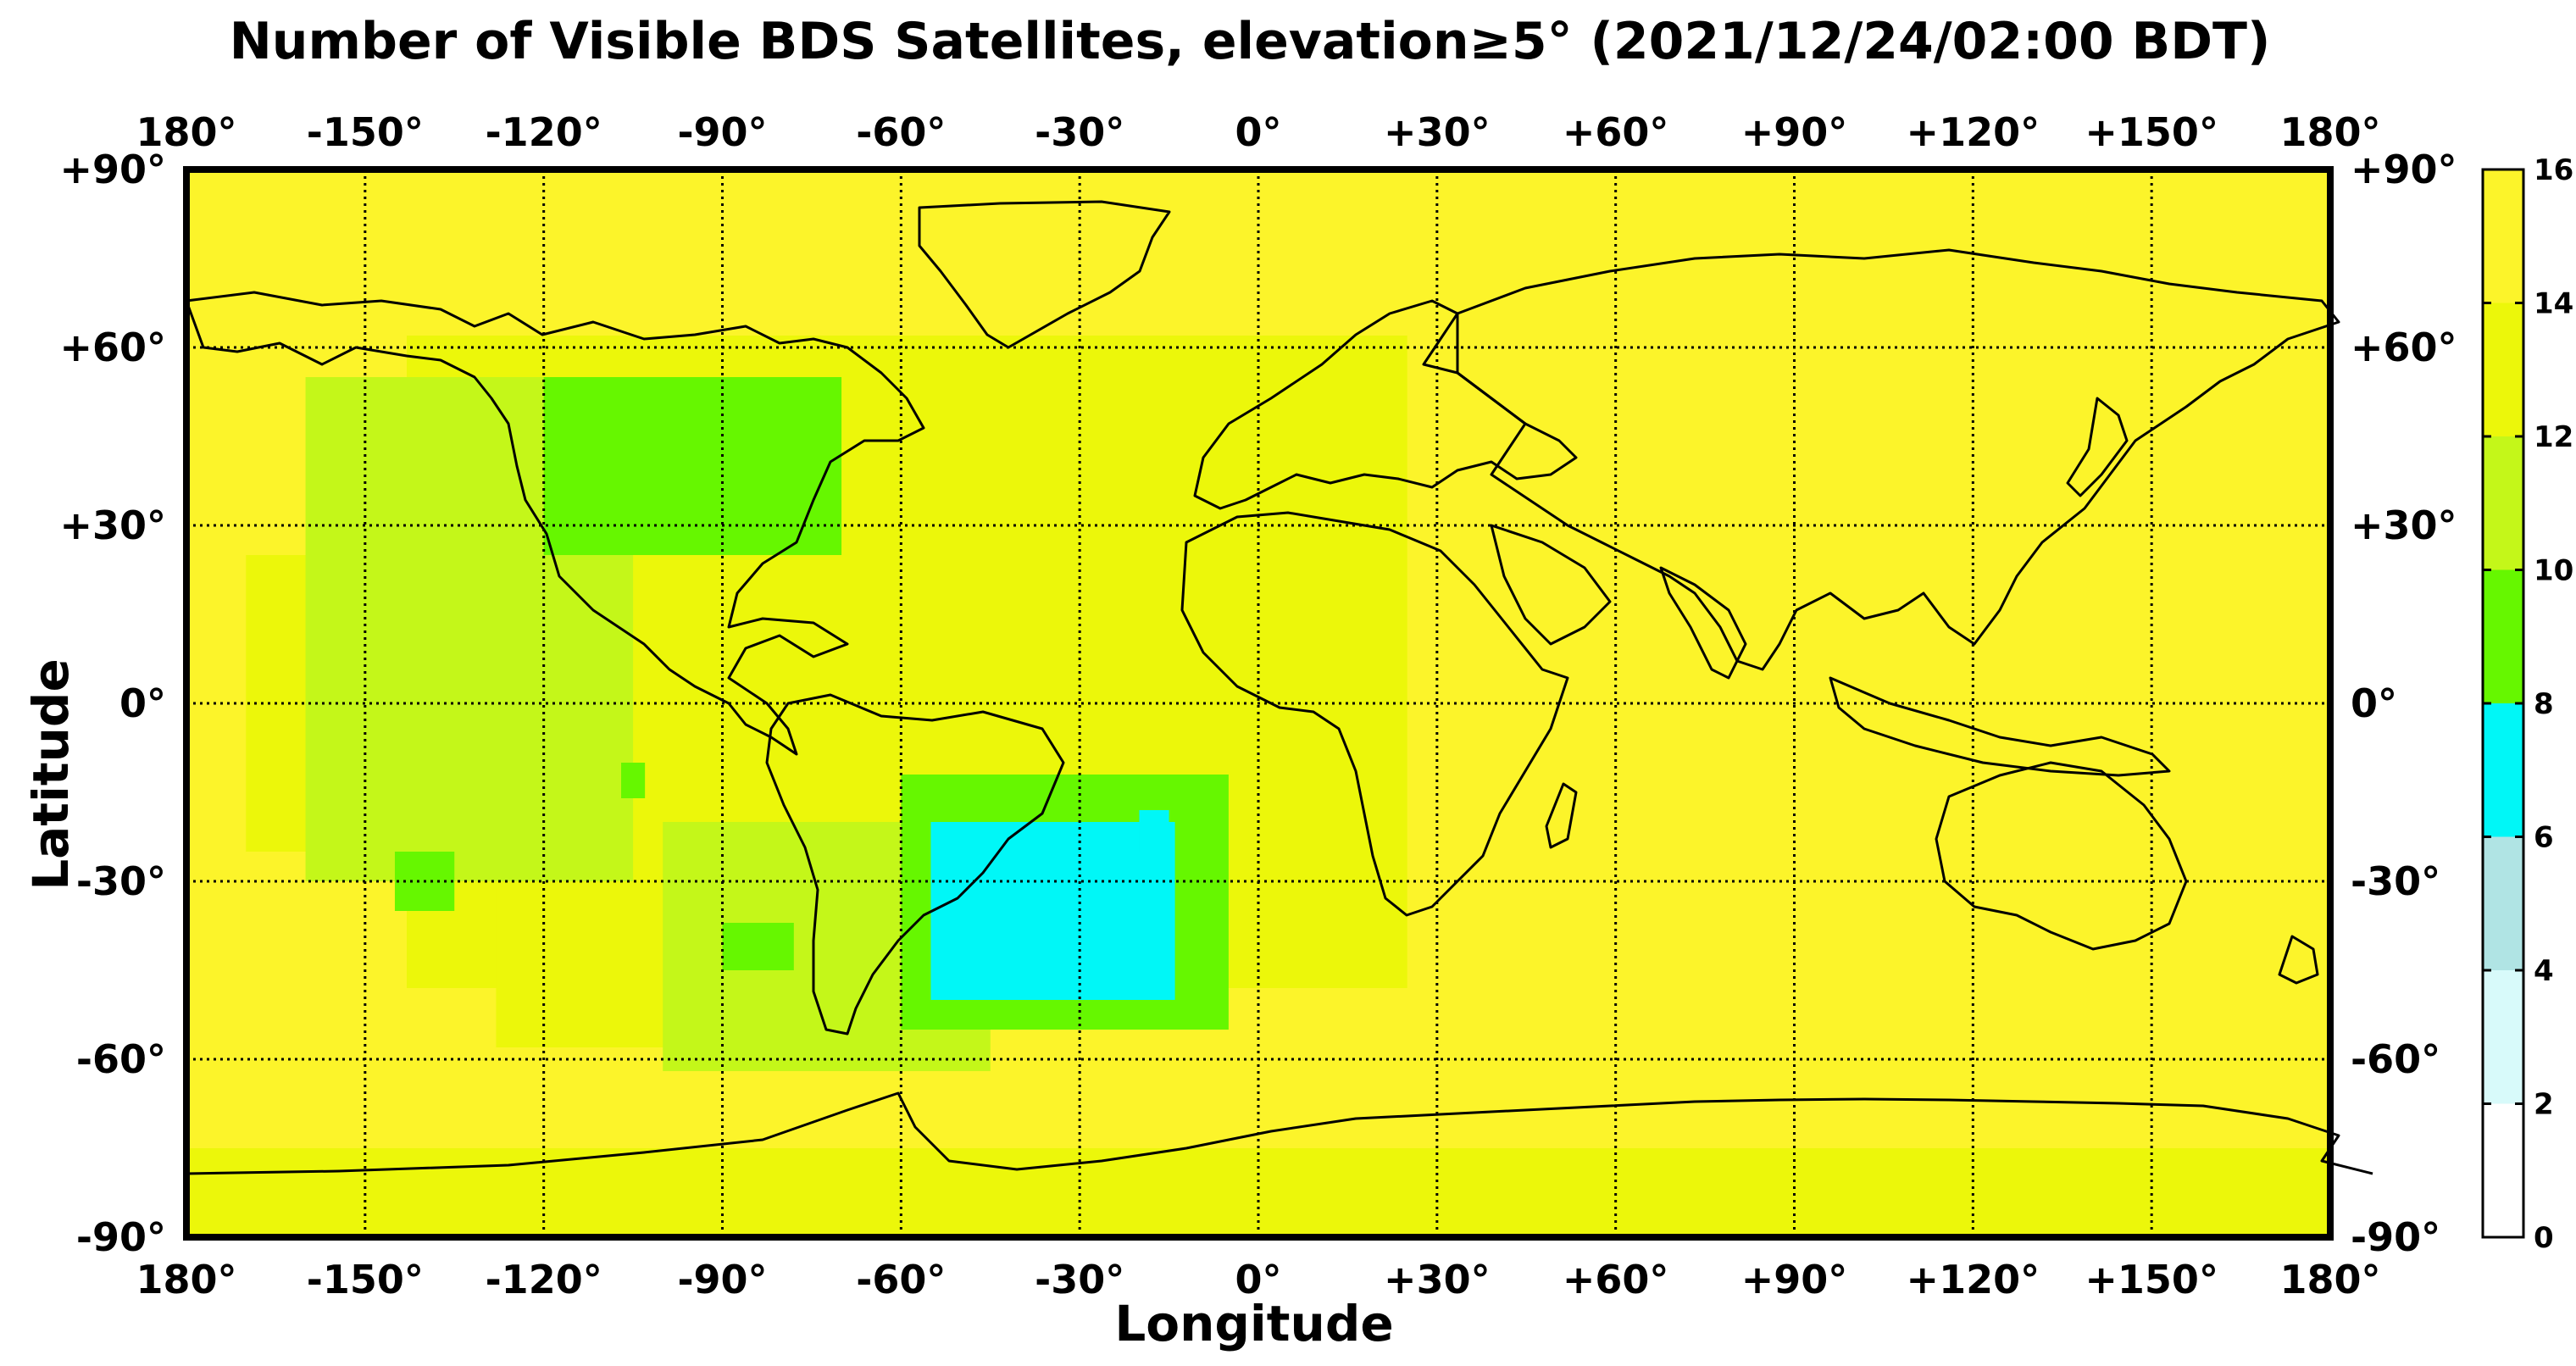  What do you see at coordinates (2395, 1059) in the screenshot?
I see `y-tick-label-right: -60°` at bounding box center [2395, 1059].